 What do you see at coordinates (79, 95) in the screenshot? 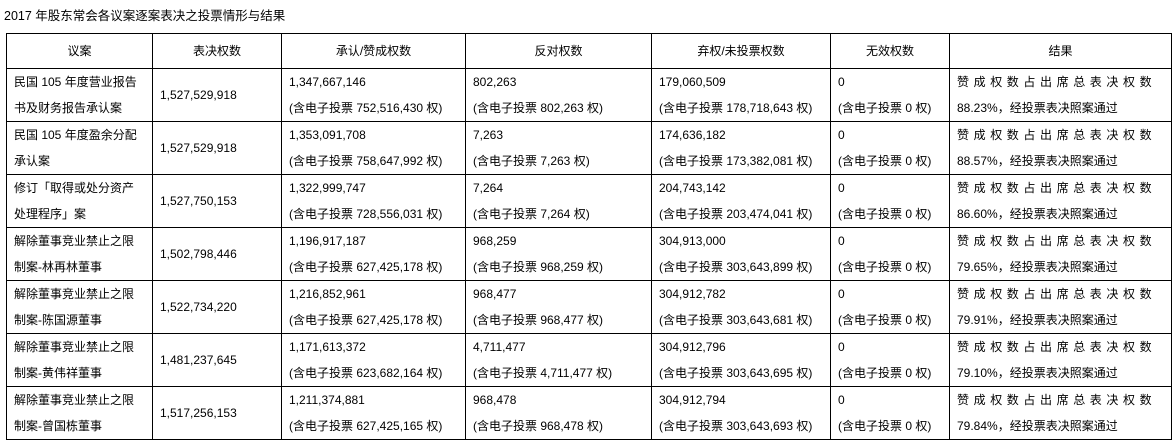
I see `proposal-cell: 民国 105 年度营业报告 书及财务报告承认案` at bounding box center [79, 95].